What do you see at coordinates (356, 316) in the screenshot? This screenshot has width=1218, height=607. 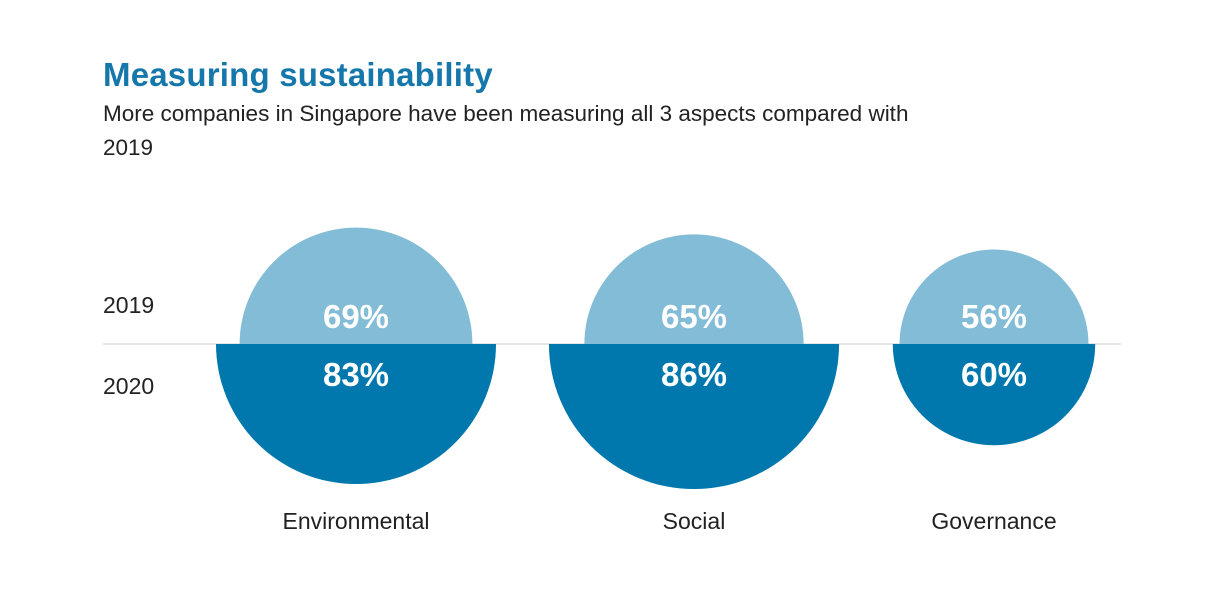 I see `value-label-2019-environmental: 69%` at bounding box center [356, 316].